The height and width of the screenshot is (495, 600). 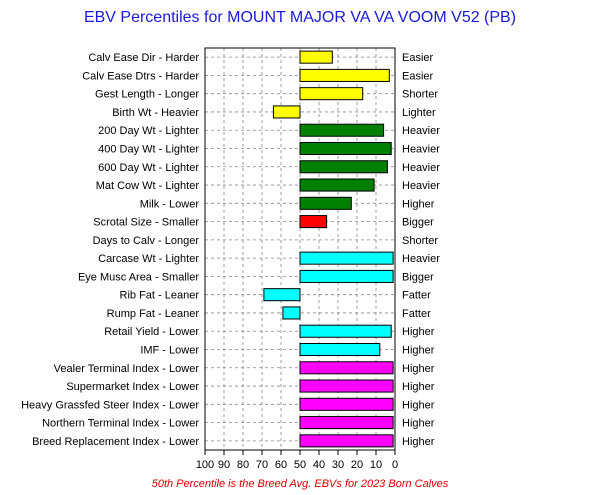 I want to click on trait-direction-label: Lighter, so click(x=419, y=113).